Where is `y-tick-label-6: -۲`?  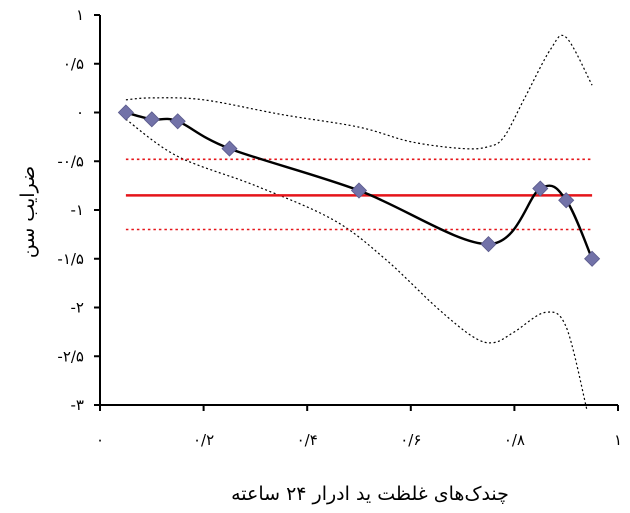 y-tick-label-6: -۲ is located at coordinates (77, 308).